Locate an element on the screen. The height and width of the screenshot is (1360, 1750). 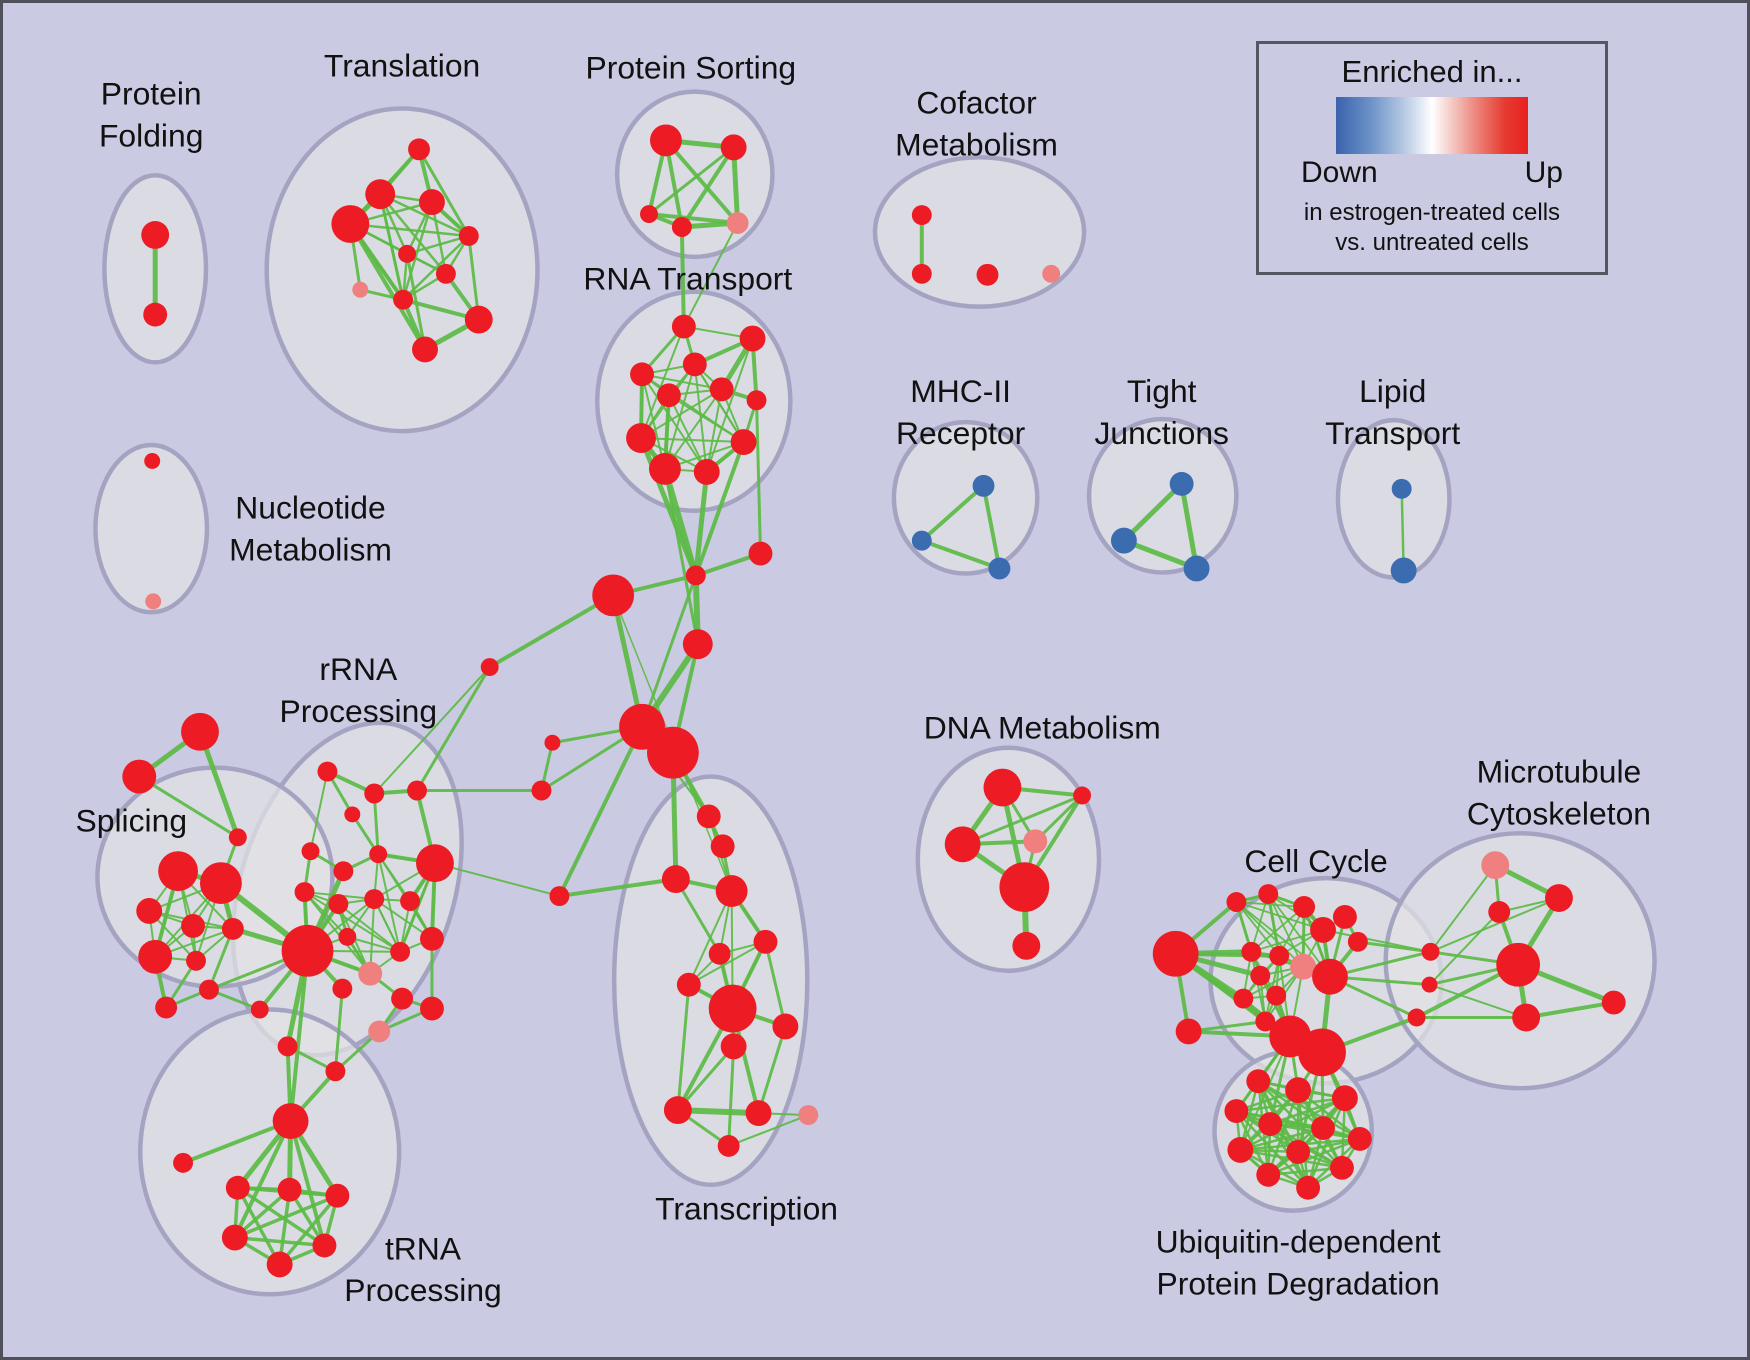
node-sp10 is located at coordinates (259, 1009).